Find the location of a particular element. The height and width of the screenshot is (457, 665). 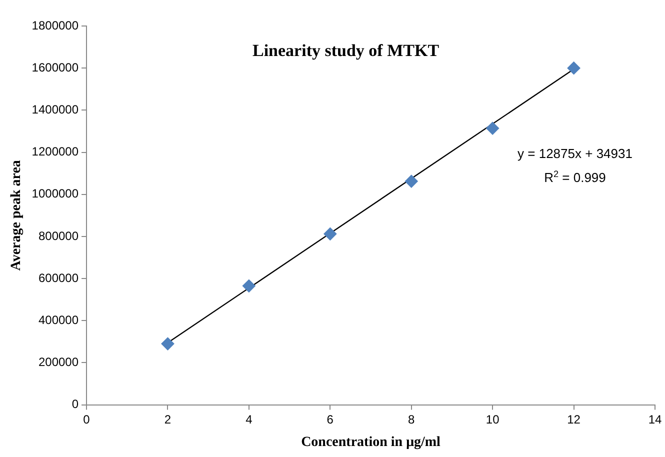

y-tick-label: 600000 is located at coordinates (58, 277).